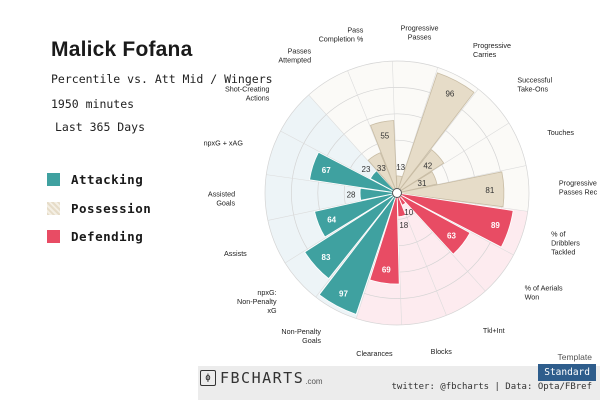  Describe the element at coordinates (415, 126) in the screenshot. I see `background-wedge-possession` at that location.